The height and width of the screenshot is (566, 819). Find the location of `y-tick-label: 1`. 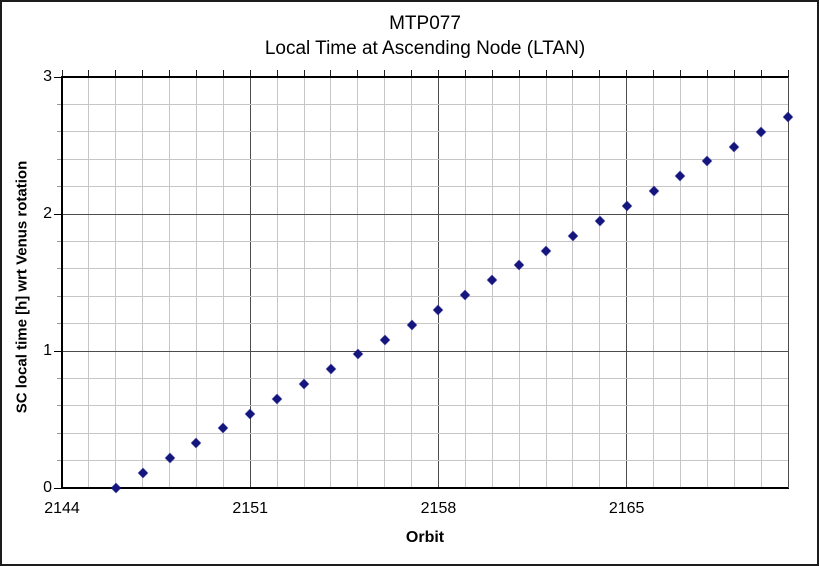

y-tick-label: 1 is located at coordinates (47, 350).